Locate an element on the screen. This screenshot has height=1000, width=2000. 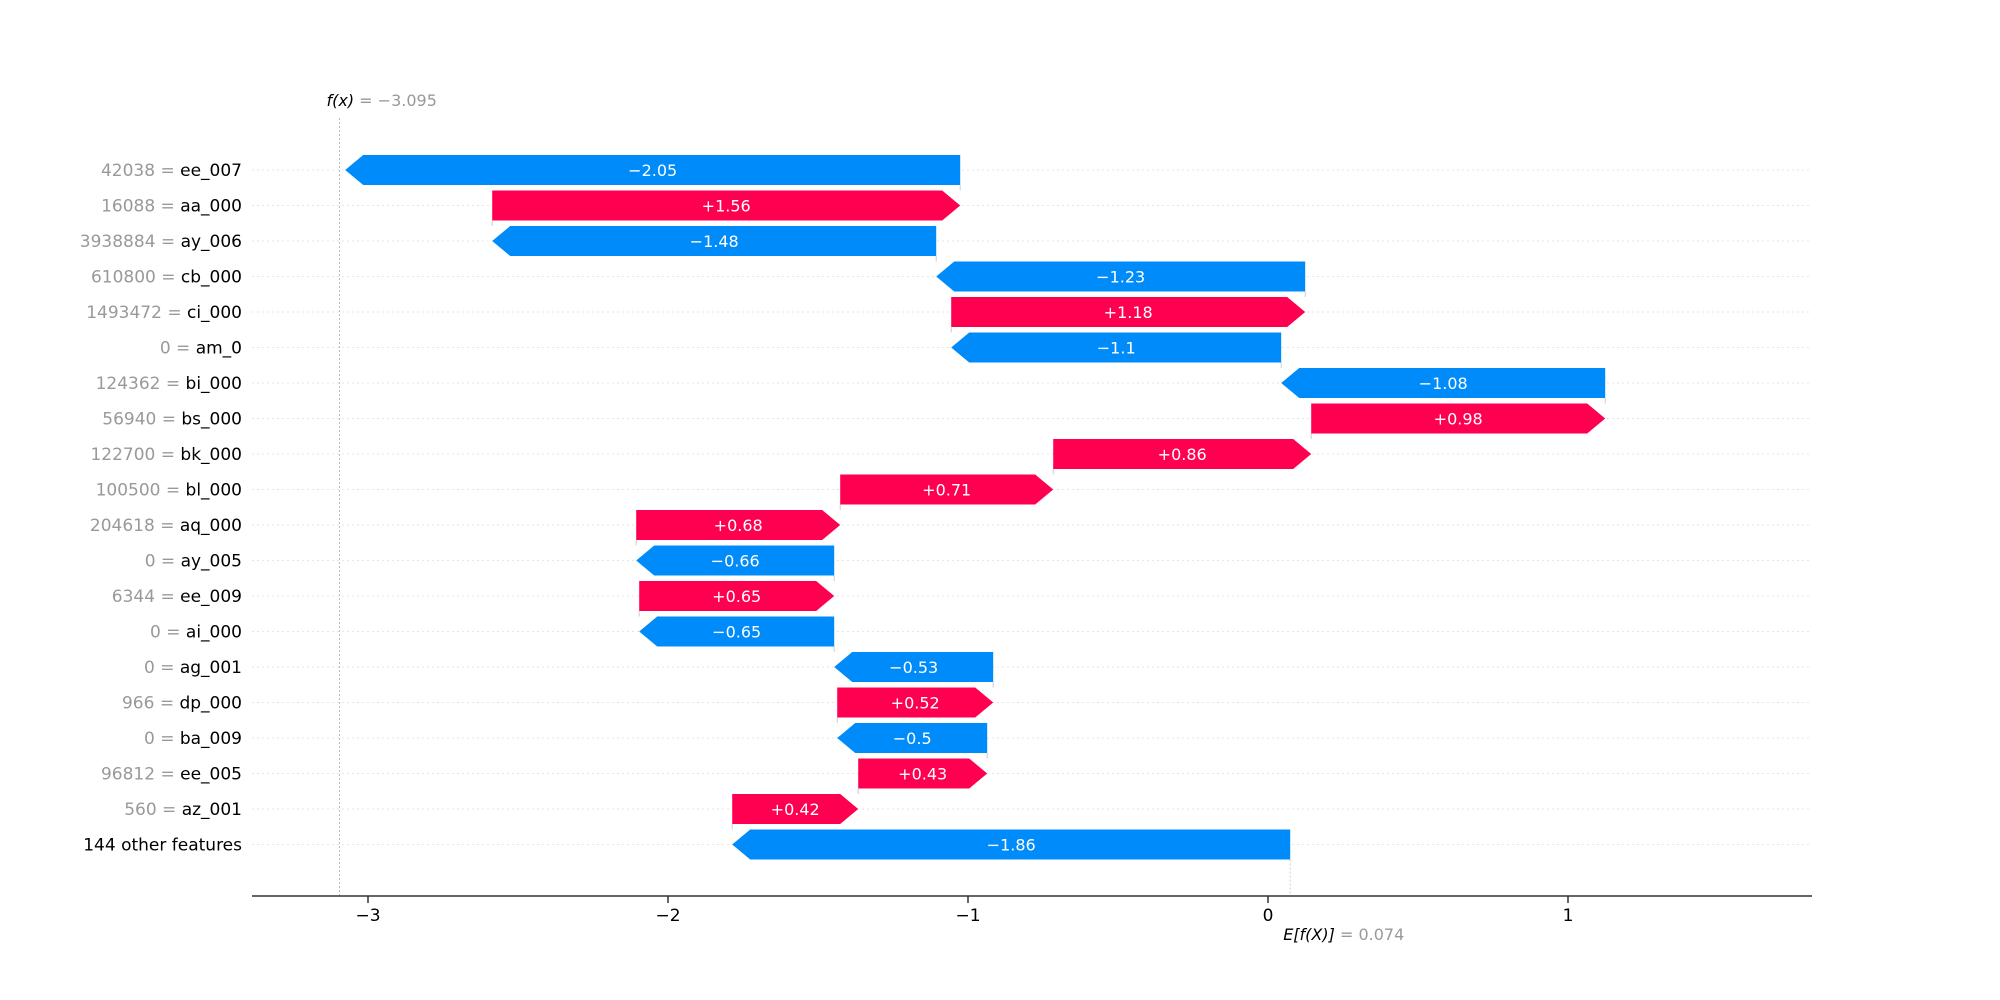
feature-name: ay_006 is located at coordinates (211, 242).